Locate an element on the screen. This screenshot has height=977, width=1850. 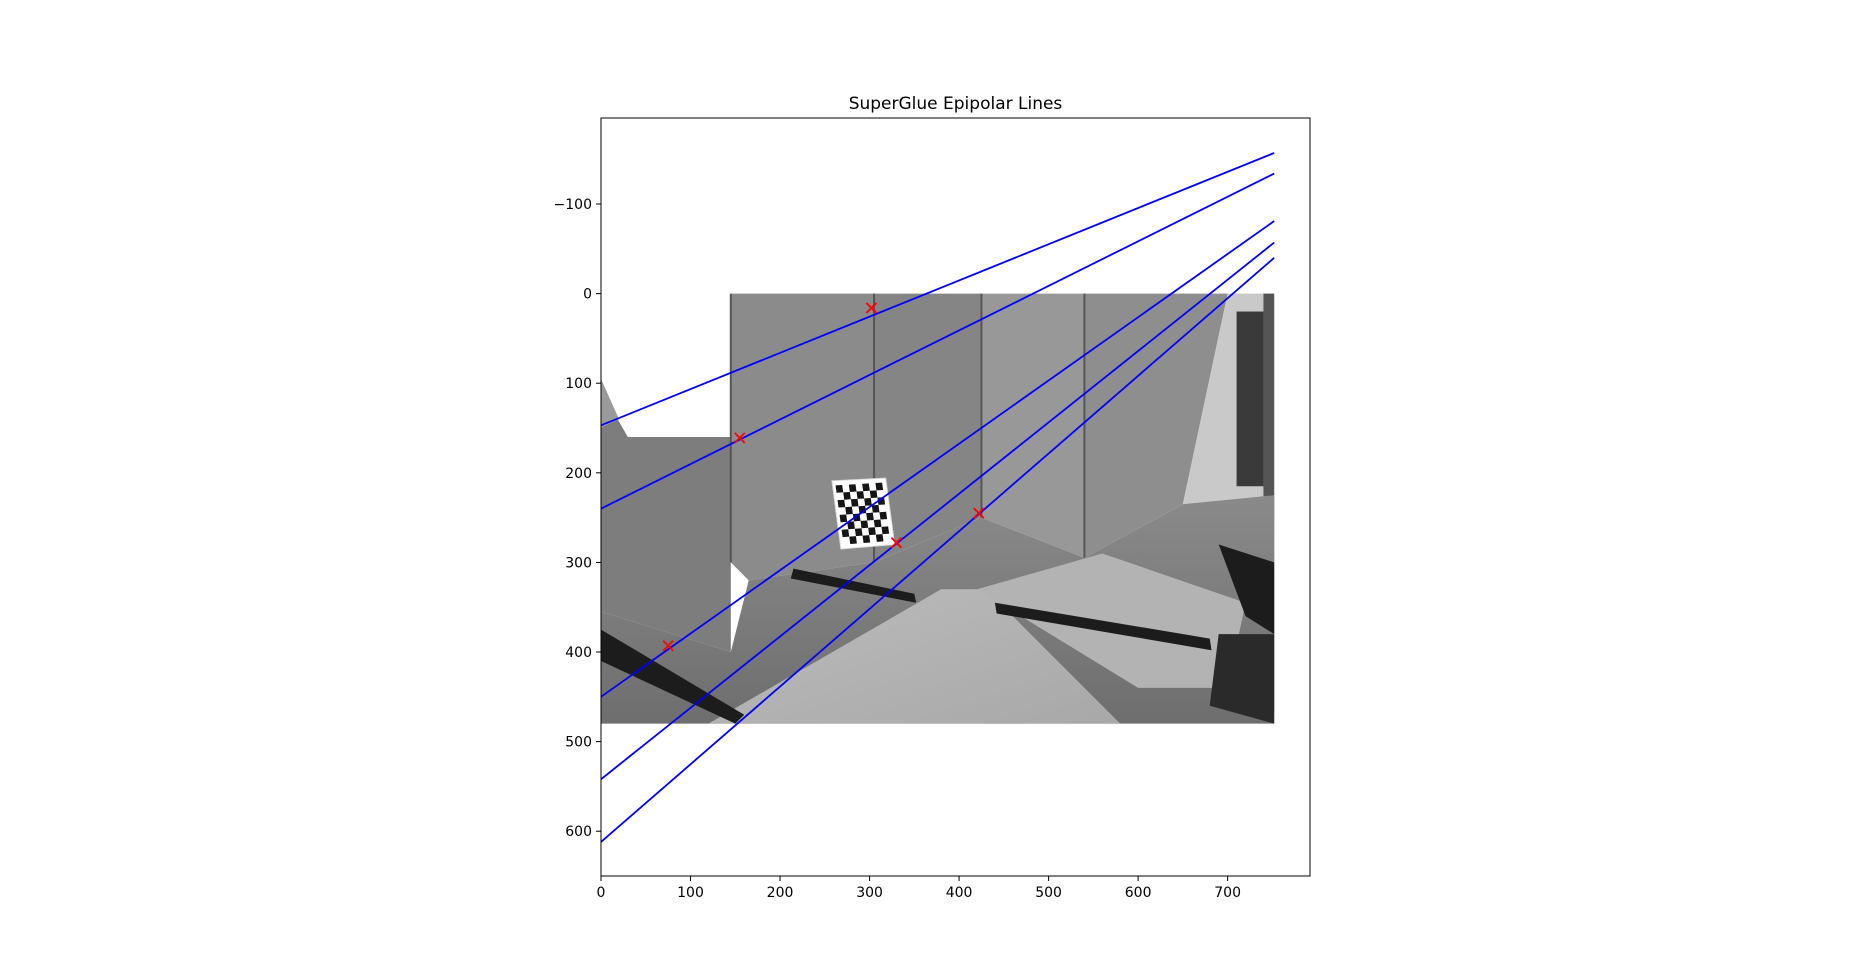
x-tick-label: 400 is located at coordinates (959, 893).